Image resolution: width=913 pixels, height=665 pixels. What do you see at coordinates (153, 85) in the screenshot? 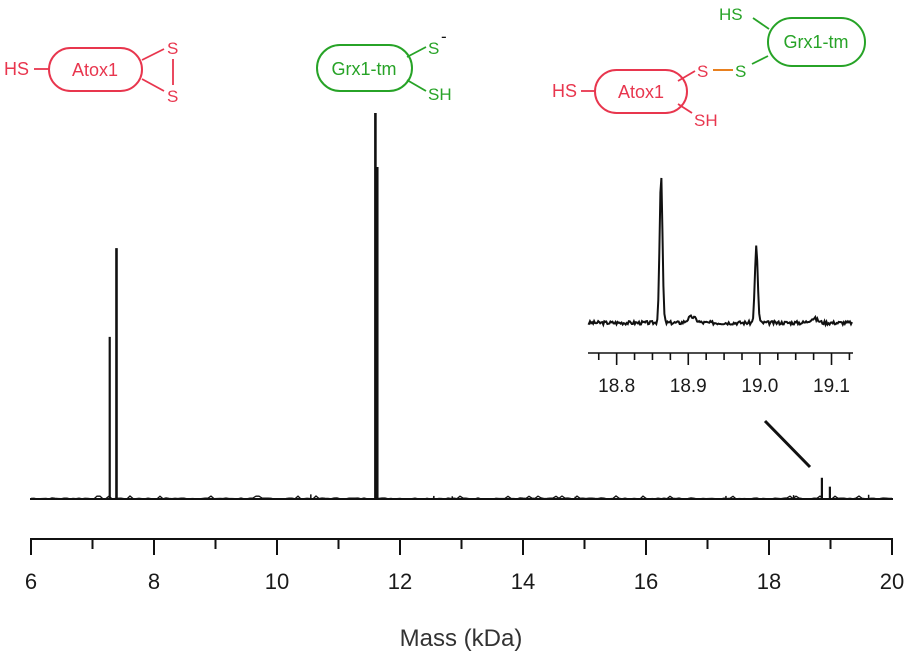
I see `atox1-bond-lower` at bounding box center [153, 85].